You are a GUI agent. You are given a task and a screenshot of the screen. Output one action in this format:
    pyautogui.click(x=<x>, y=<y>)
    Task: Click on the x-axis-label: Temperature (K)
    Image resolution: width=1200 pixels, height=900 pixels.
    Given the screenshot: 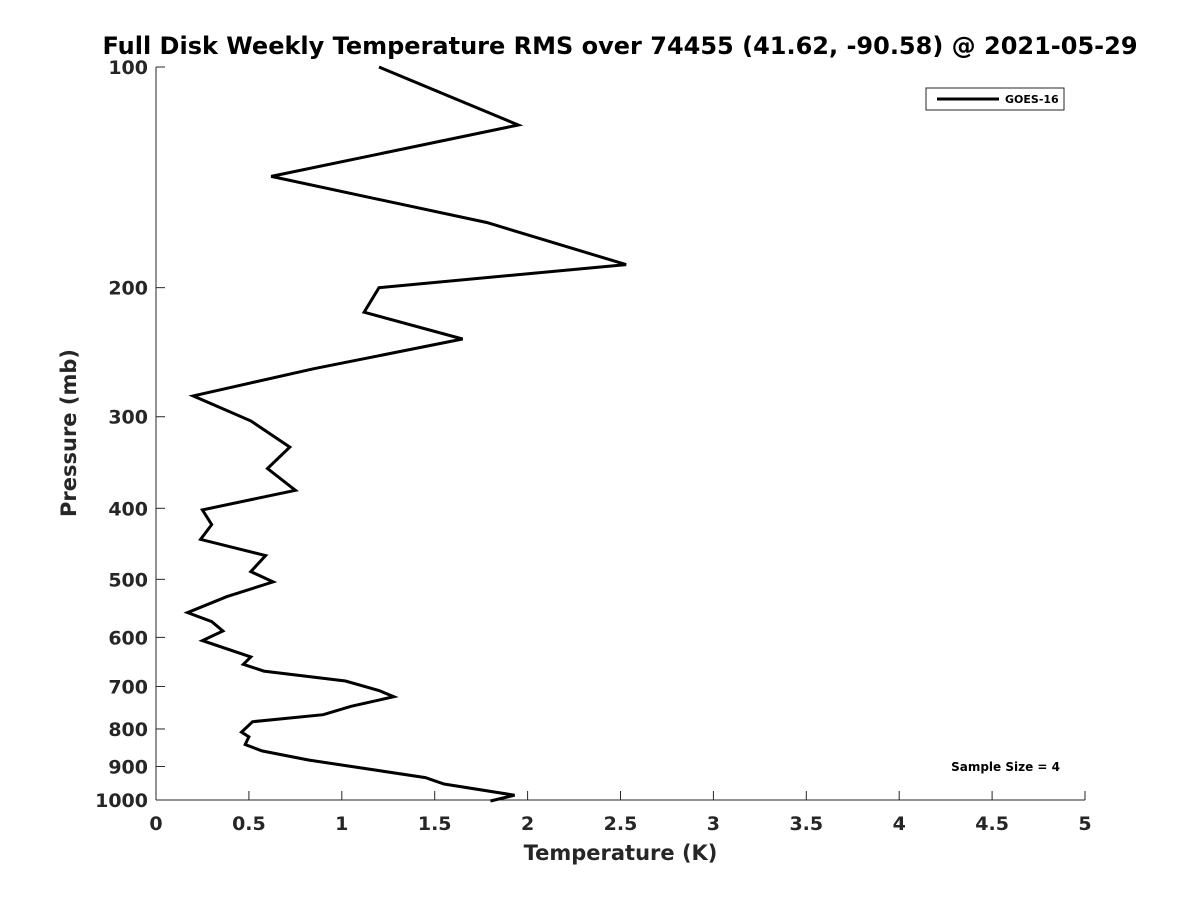 What is the action you would take?
    pyautogui.click(x=621, y=853)
    